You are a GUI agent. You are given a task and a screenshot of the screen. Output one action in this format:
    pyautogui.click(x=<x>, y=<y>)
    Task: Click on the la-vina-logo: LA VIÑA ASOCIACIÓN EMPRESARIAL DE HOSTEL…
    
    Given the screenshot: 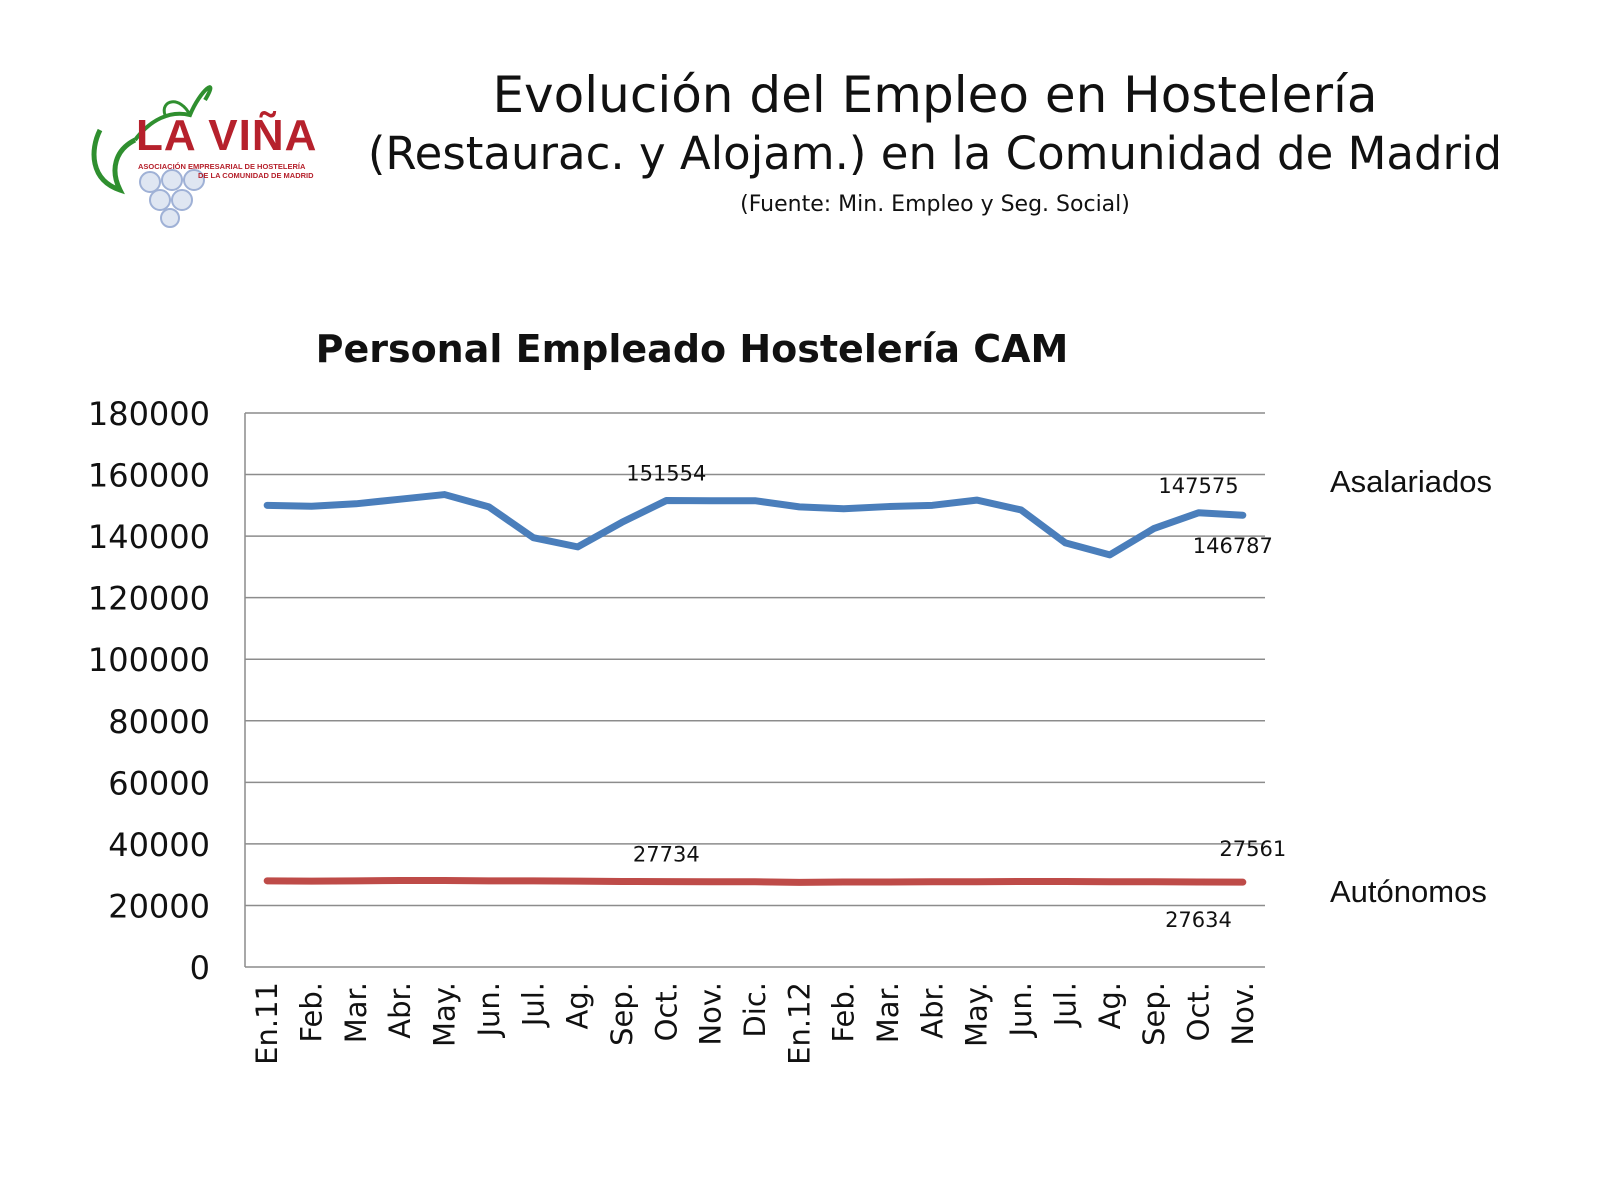 What is the action you would take?
    pyautogui.click(x=210, y=150)
    